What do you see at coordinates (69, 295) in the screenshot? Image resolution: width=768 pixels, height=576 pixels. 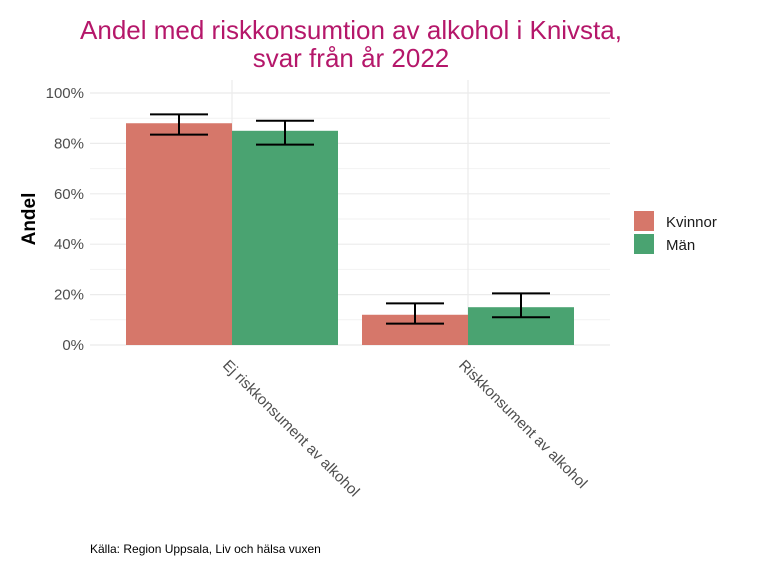 I see `y-tick-label: 20%` at bounding box center [69, 295].